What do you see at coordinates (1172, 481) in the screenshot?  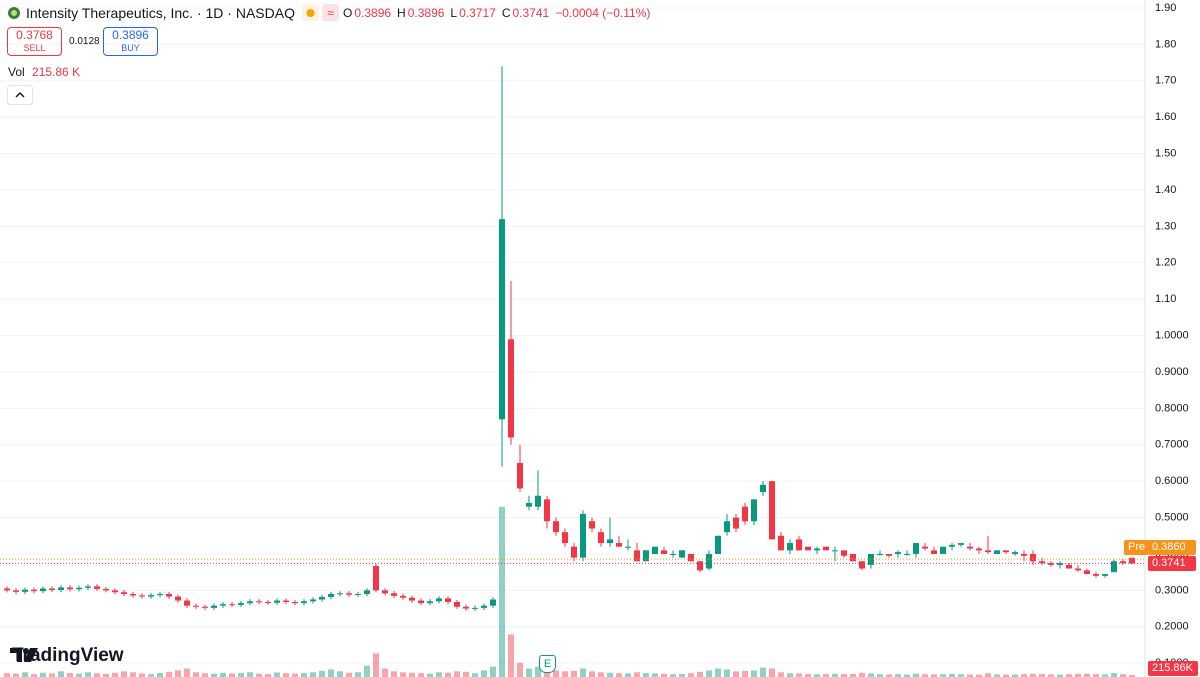 I see `y-tick-label: 0.6000` at bounding box center [1172, 481].